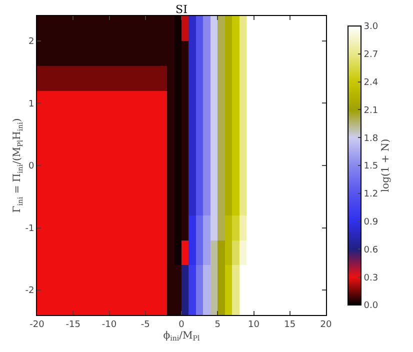  What do you see at coordinates (371, 195) in the screenshot?
I see `color-bar-label: 1.2` at bounding box center [371, 195].